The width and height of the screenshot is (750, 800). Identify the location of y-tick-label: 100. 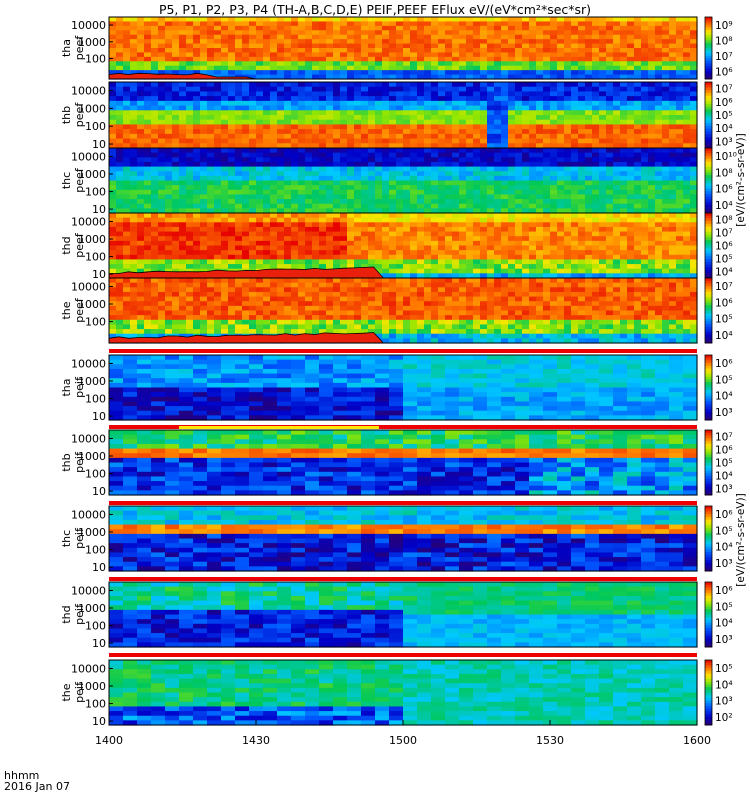
(95, 257).